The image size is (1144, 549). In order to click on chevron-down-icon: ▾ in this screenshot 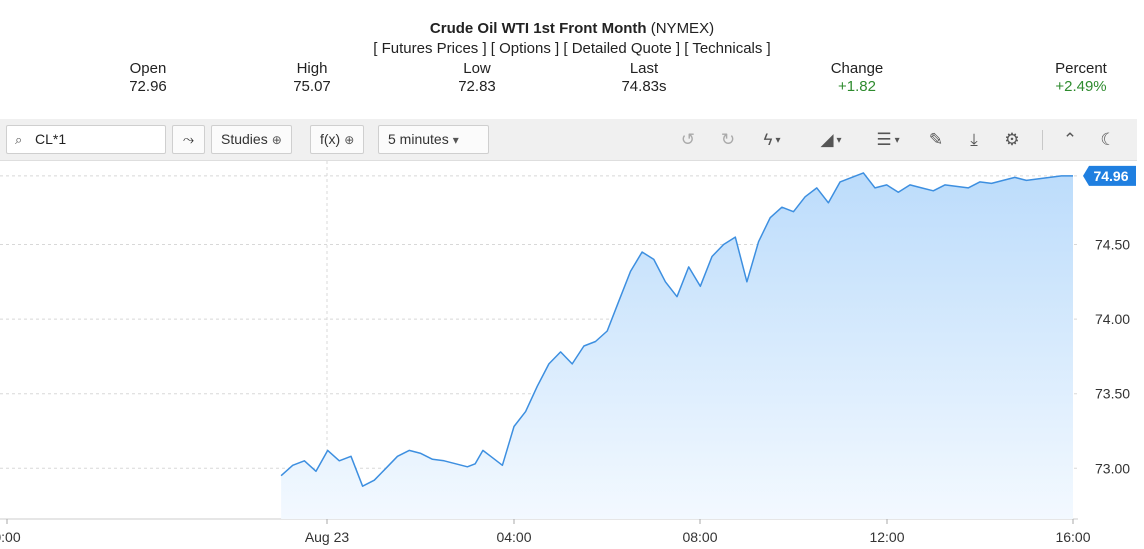, I will do `click(455, 140)`.